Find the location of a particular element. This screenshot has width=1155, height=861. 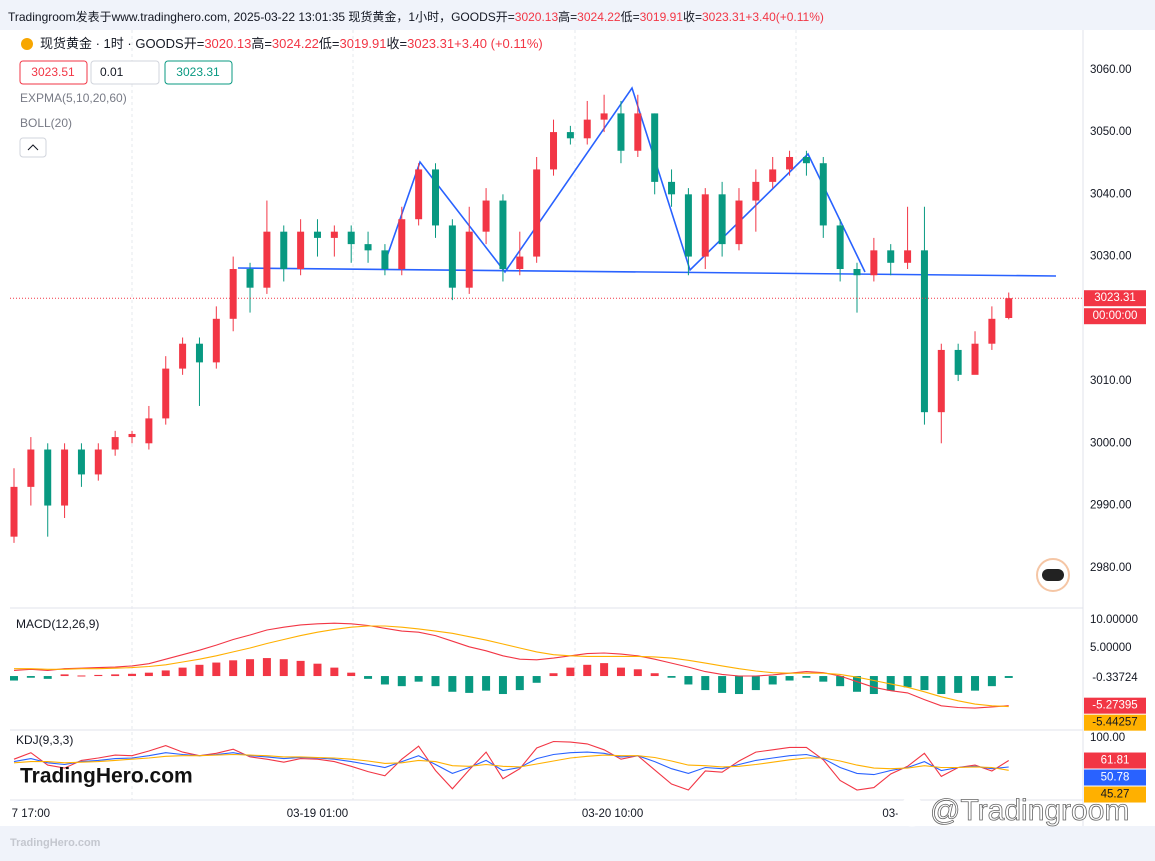

header-bar is located at coordinates (577, 15).